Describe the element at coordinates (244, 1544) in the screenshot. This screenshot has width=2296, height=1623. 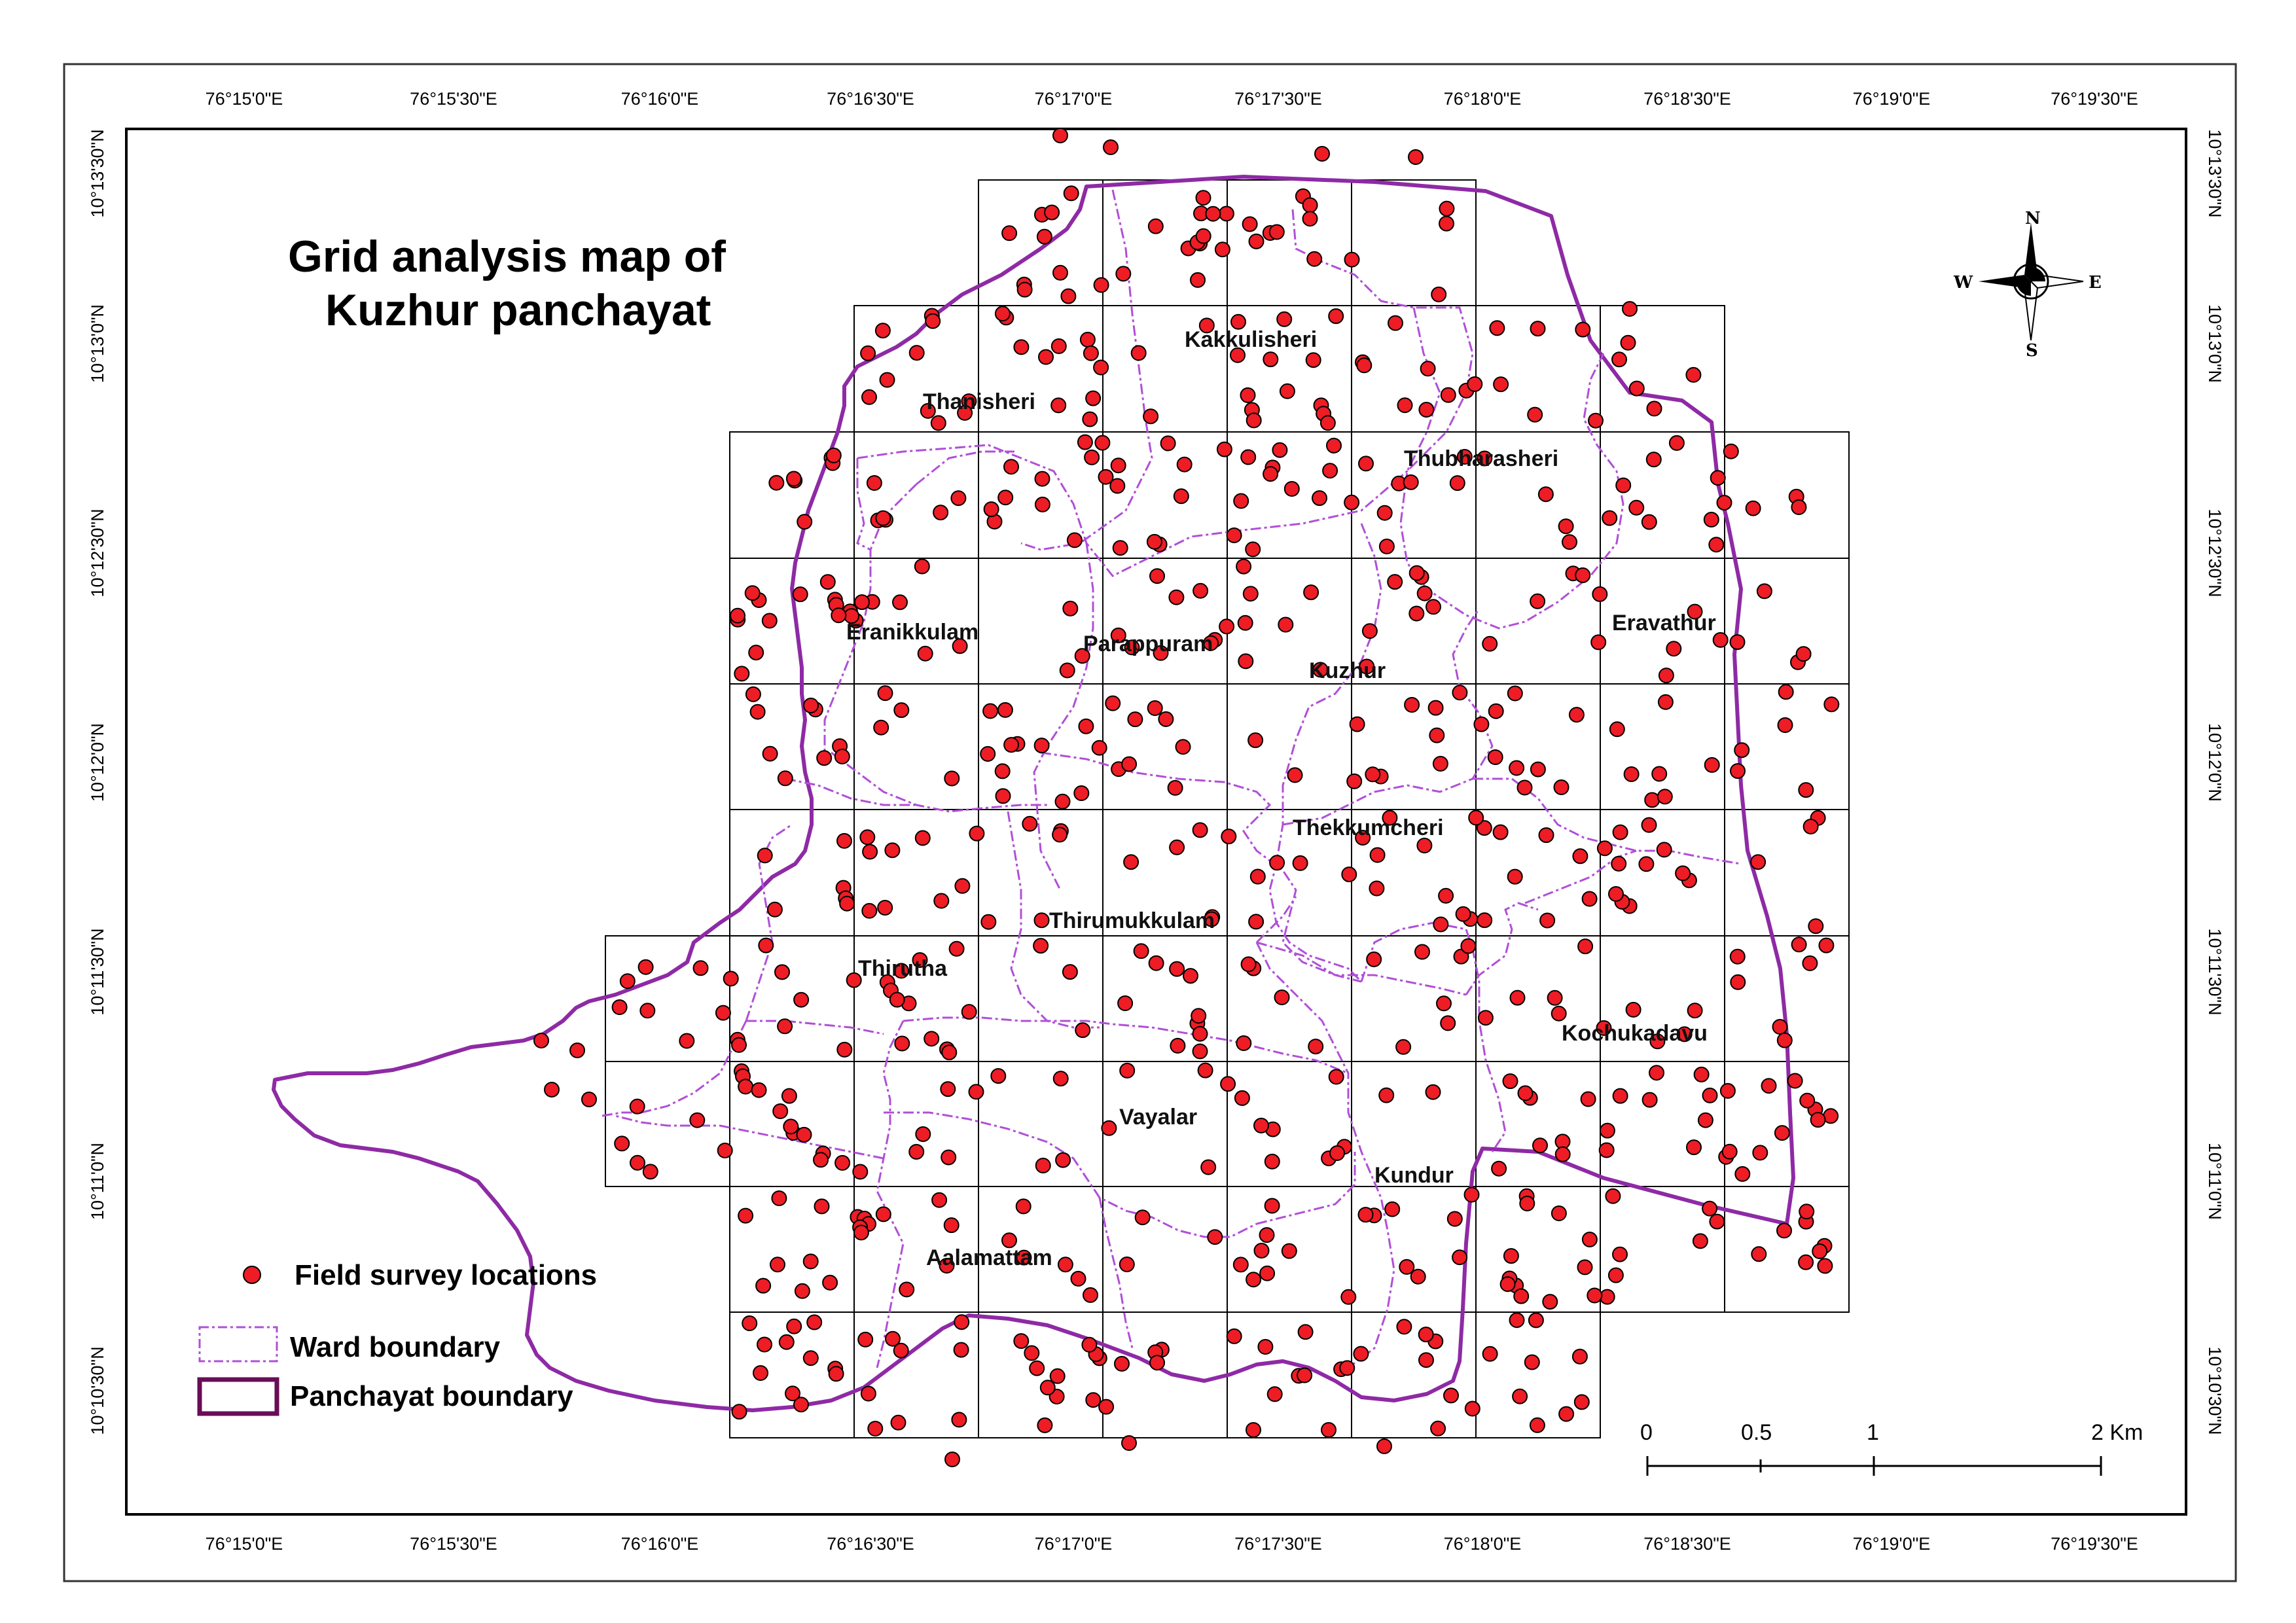
I see `lon-tick-bottom: 76°15'0"E` at that location.